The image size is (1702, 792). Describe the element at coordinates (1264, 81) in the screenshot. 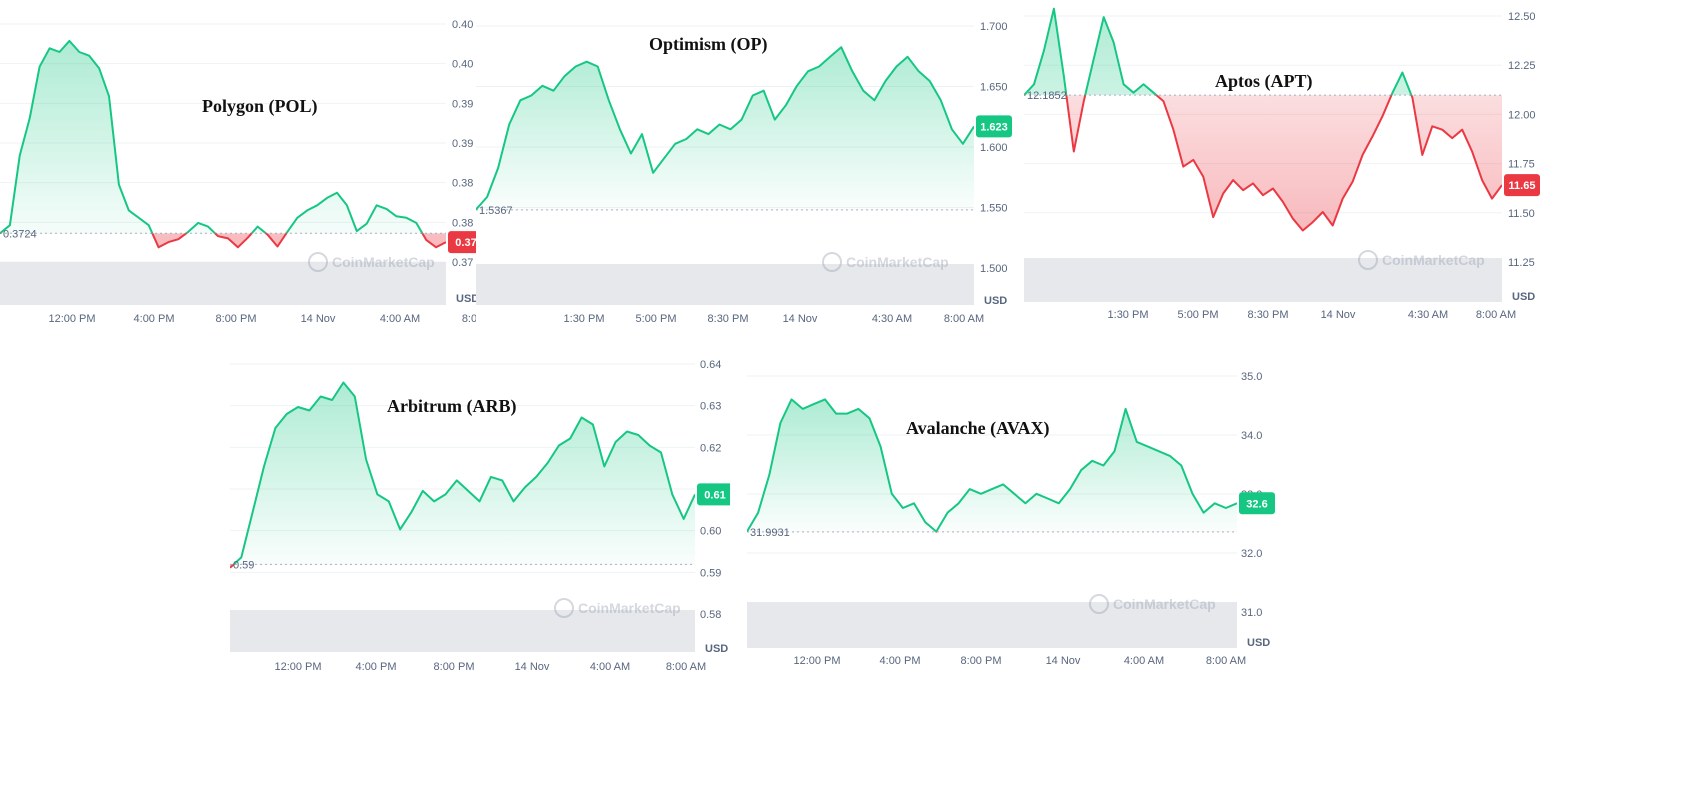

I see `chart-title-apt: Aptos (APT)` at that location.